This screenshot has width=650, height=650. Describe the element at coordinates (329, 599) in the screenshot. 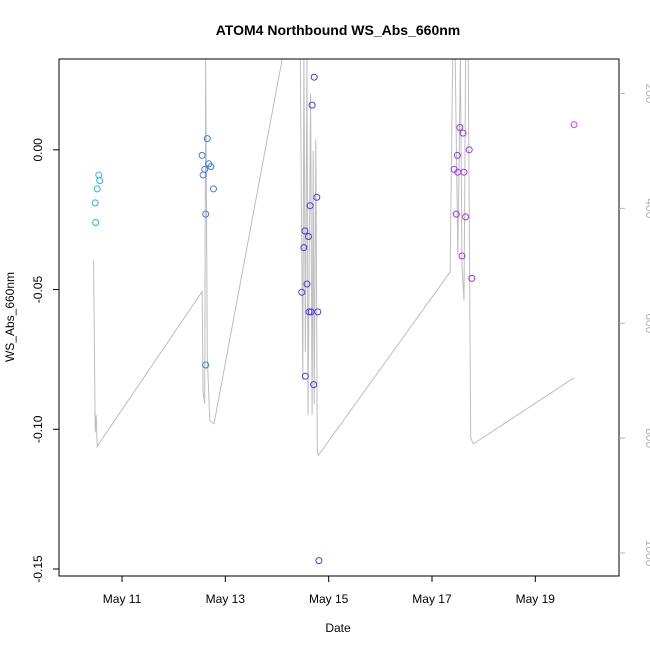

I see `x-tick-label: May 15` at that location.